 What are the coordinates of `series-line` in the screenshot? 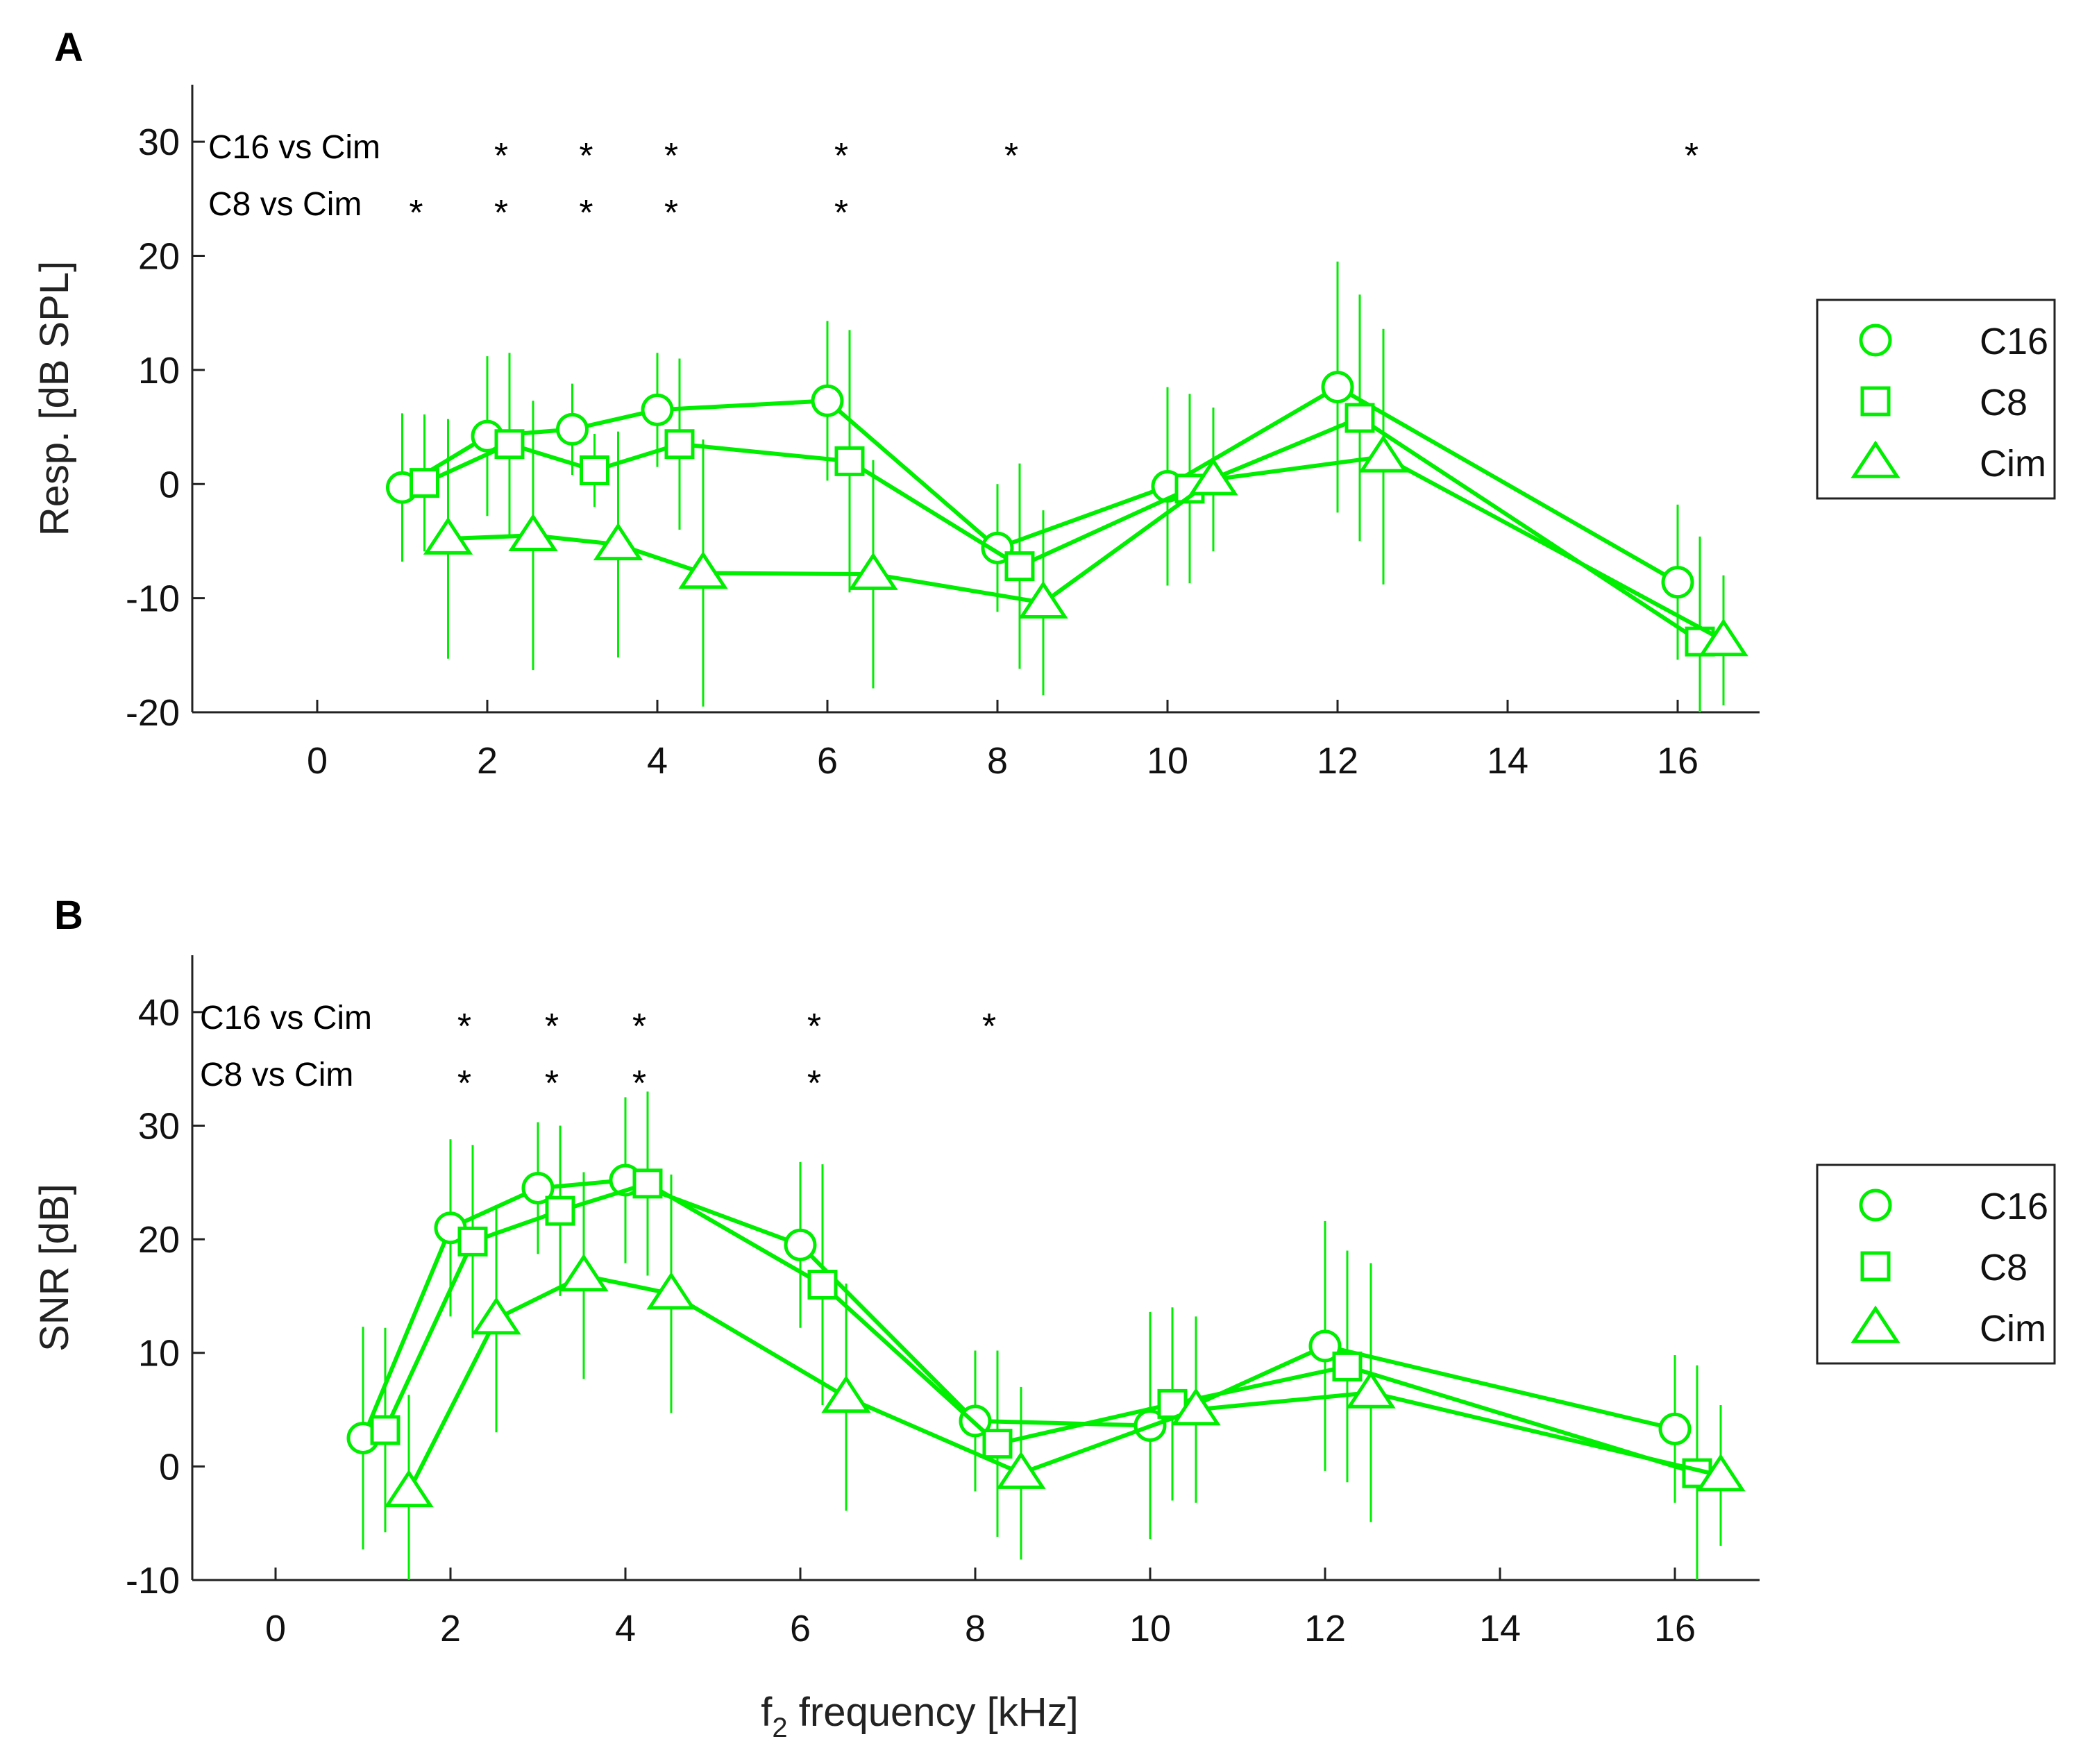 It's located at (1064, 1383).